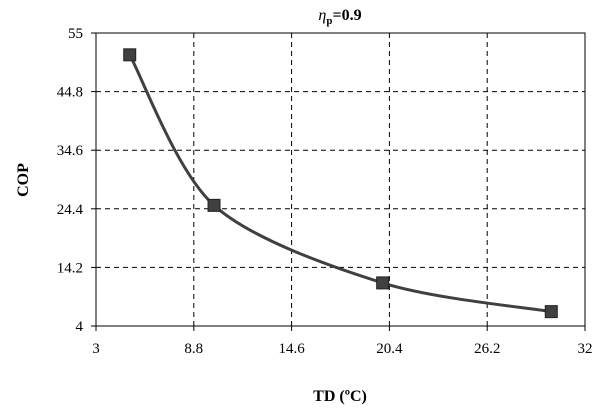 The image size is (594, 412). What do you see at coordinates (23, 180) in the screenshot?
I see `y-axis-title: COP` at bounding box center [23, 180].